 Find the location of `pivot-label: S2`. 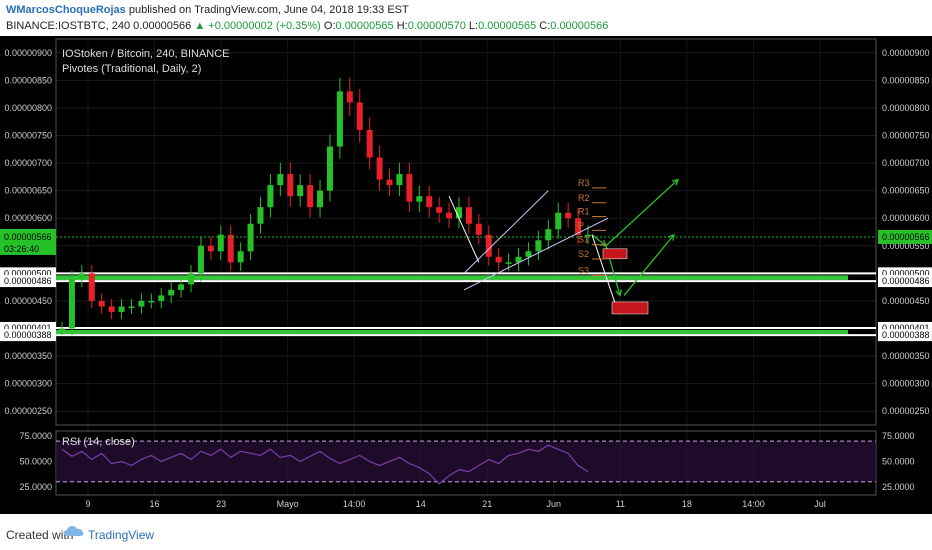

pivot-label: S2 is located at coordinates (583, 254).